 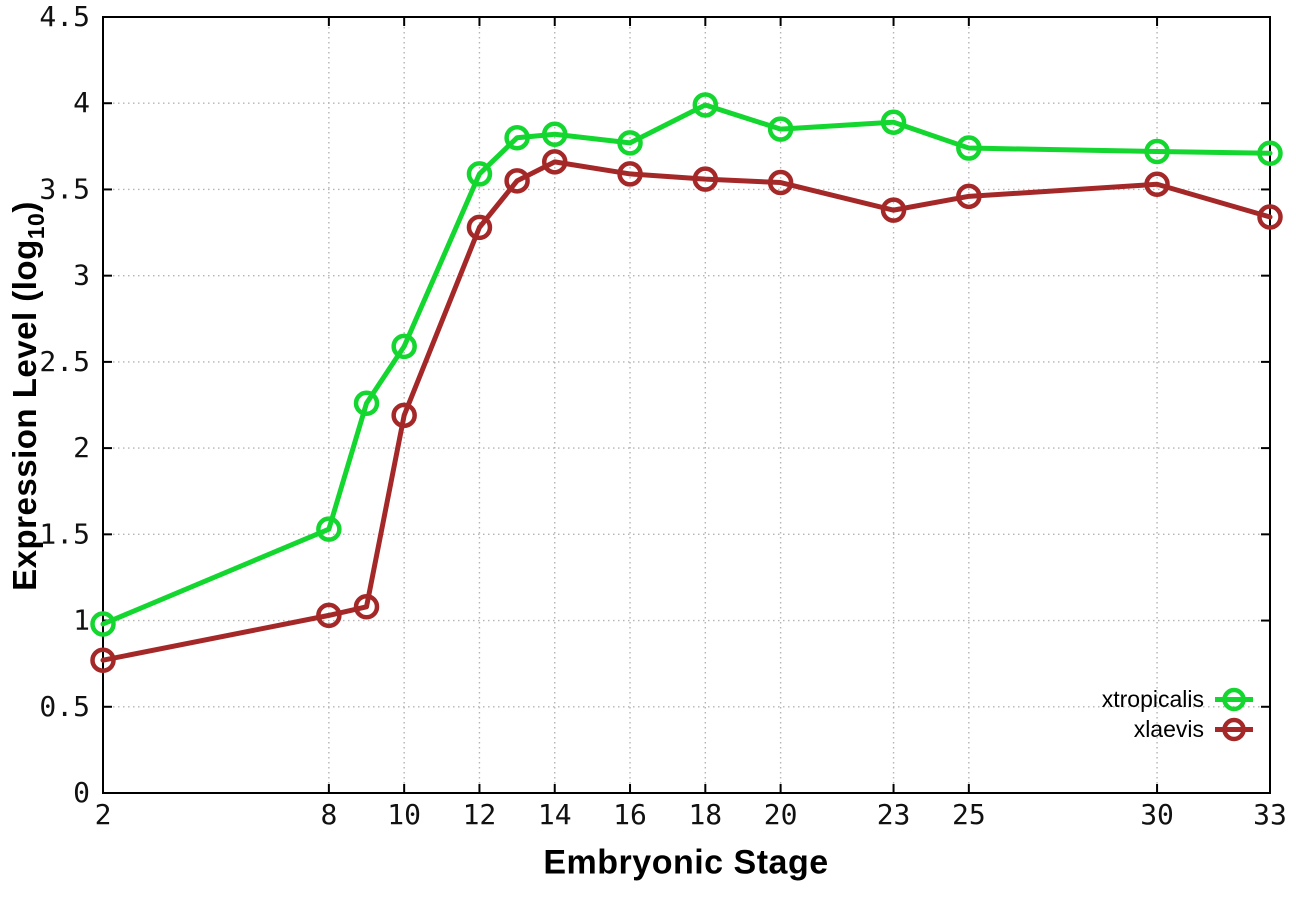 I want to click on x-tick-label: 18, so click(x=705, y=814).